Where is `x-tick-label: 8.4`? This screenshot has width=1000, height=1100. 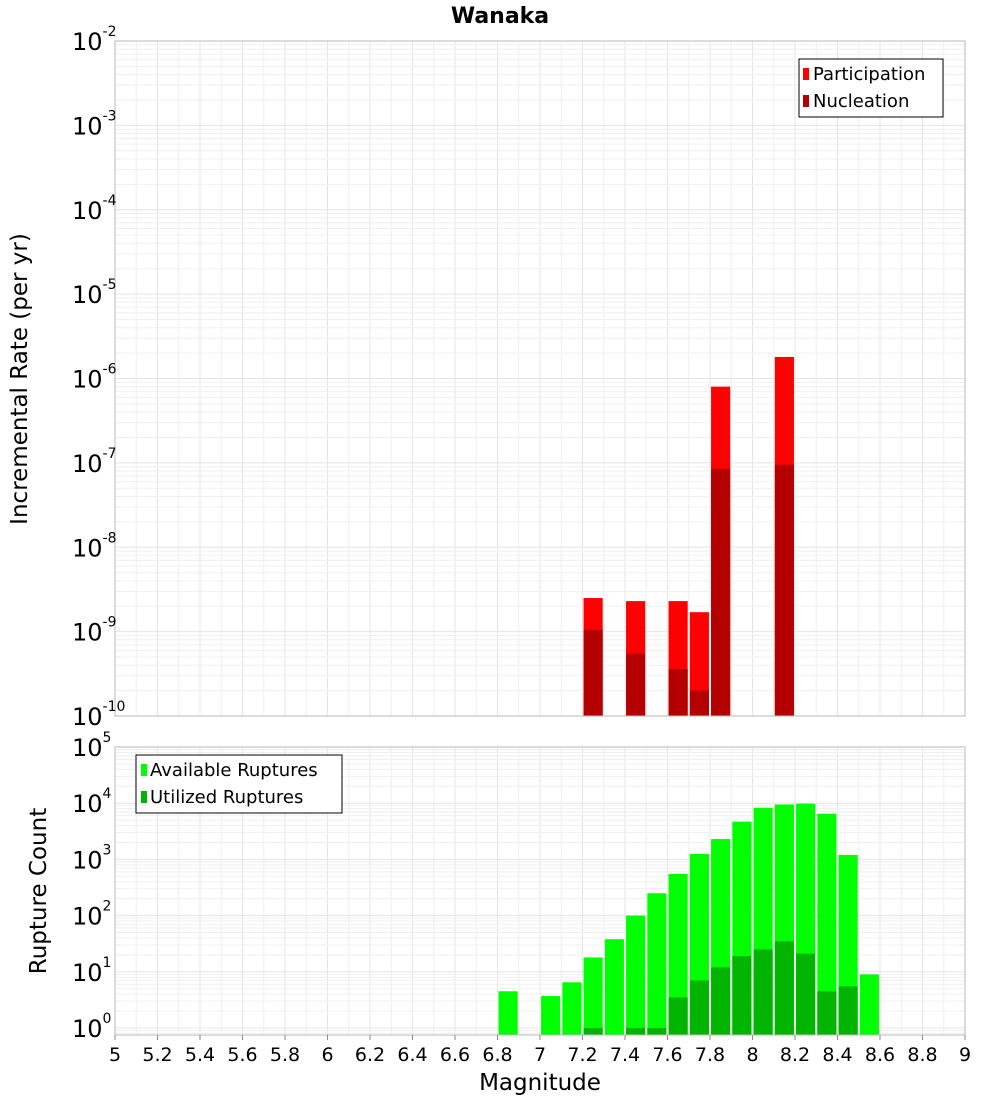
x-tick-label: 8.4 is located at coordinates (837, 1055).